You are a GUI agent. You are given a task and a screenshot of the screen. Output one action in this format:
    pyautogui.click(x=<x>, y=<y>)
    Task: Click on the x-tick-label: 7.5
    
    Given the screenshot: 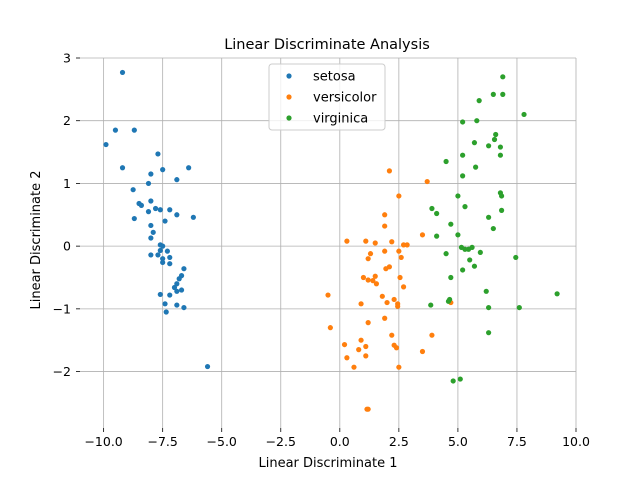 What is the action you would take?
    pyautogui.click(x=517, y=441)
    